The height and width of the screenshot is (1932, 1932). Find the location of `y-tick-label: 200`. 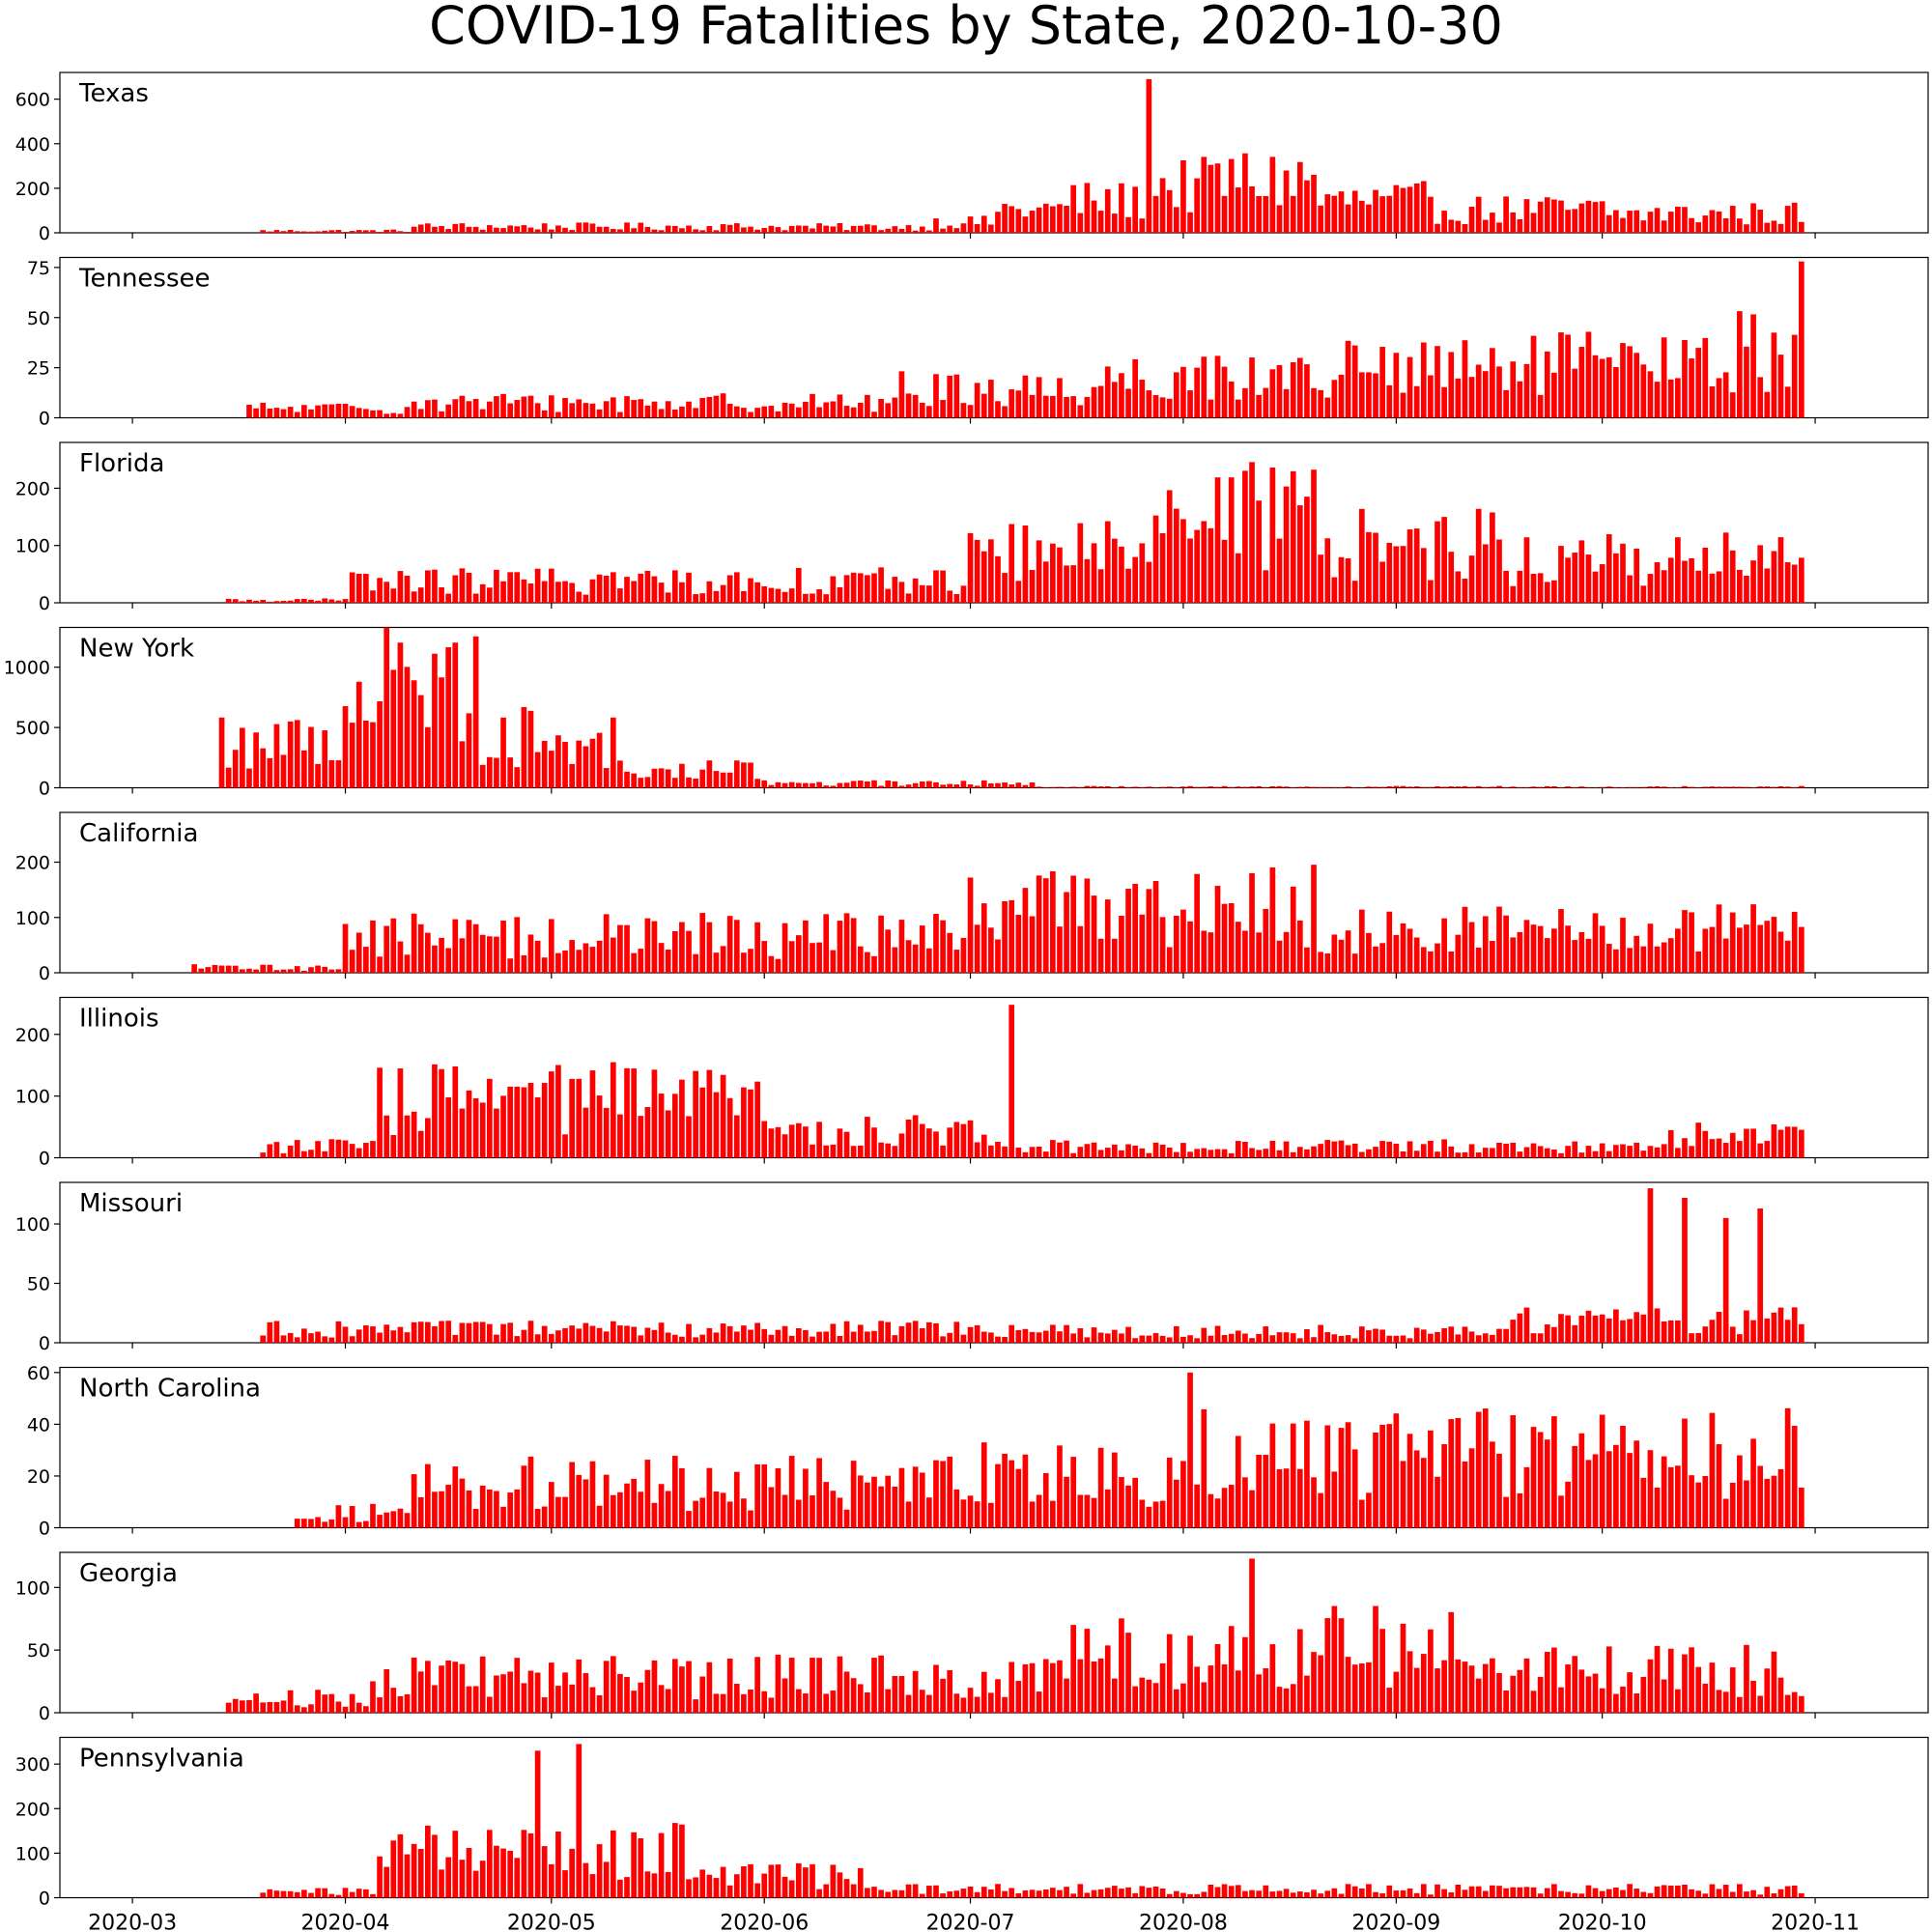

y-tick-label: 200 is located at coordinates (32, 189).